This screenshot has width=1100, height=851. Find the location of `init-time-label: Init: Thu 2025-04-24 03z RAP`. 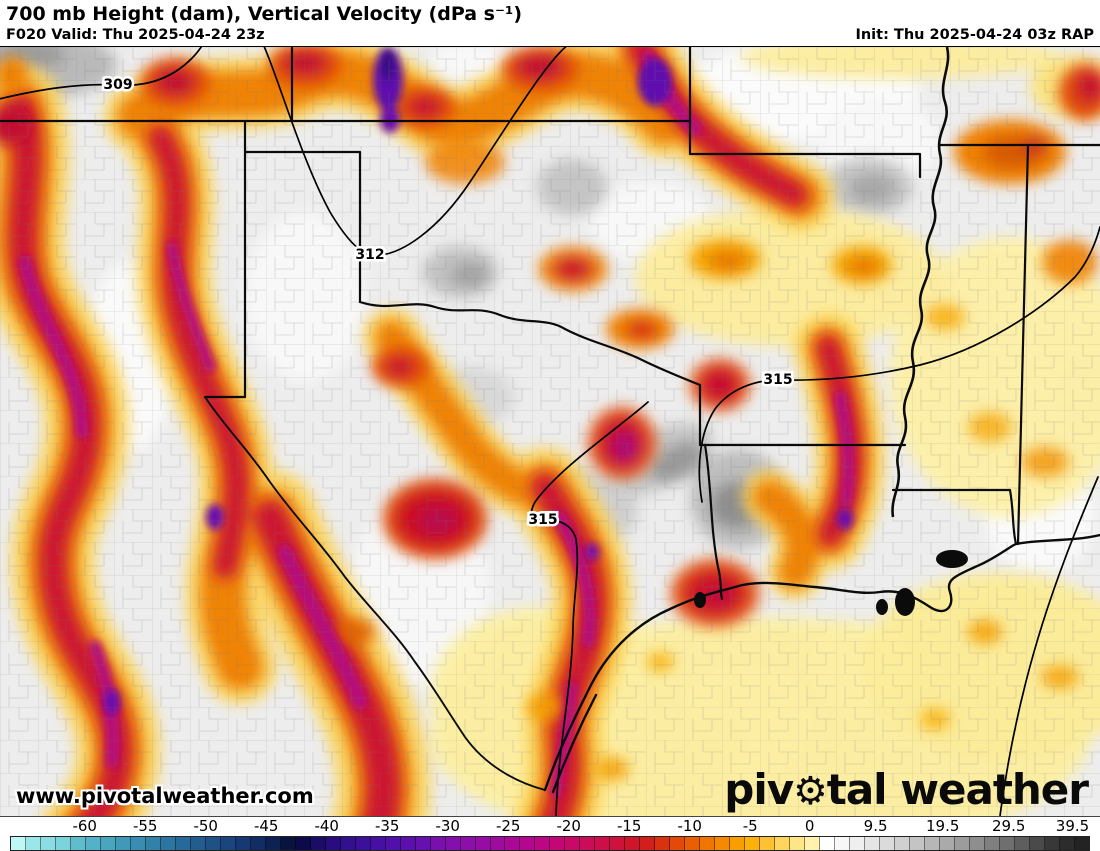

init-time-label: Init: Thu 2025-04-24 03z RAP is located at coordinates (974, 35).